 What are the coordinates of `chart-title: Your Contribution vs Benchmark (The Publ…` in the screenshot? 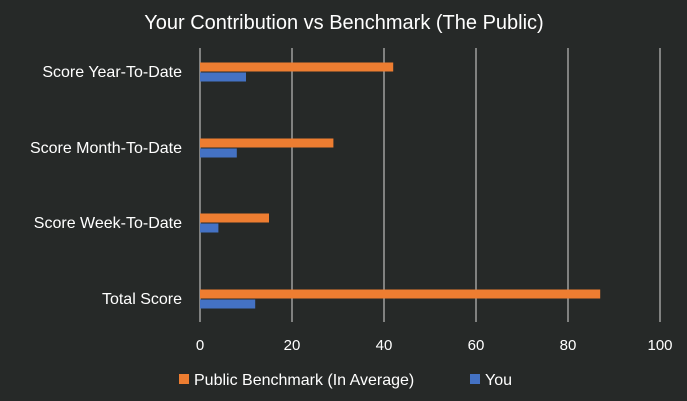 It's located at (343, 23).